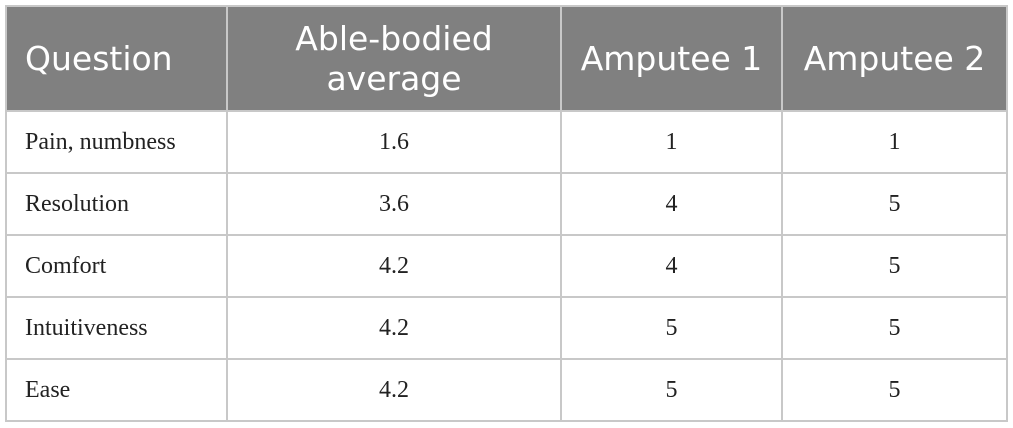  I want to click on header-able-bodied-line1: Able-bodied, so click(394, 38).